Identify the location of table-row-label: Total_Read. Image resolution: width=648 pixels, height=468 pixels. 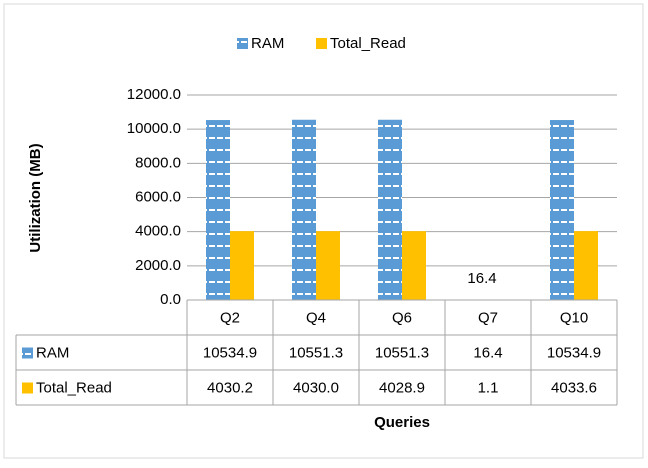
(74, 387).